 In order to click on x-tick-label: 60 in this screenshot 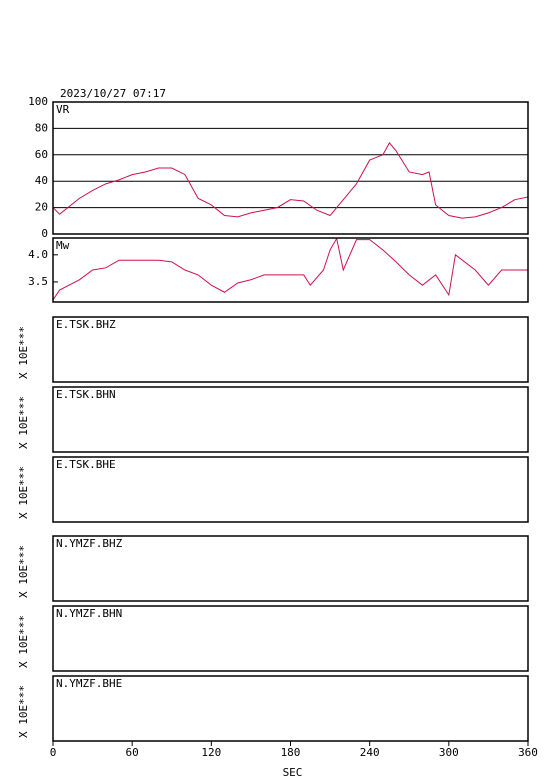, I will do `click(132, 752)`.